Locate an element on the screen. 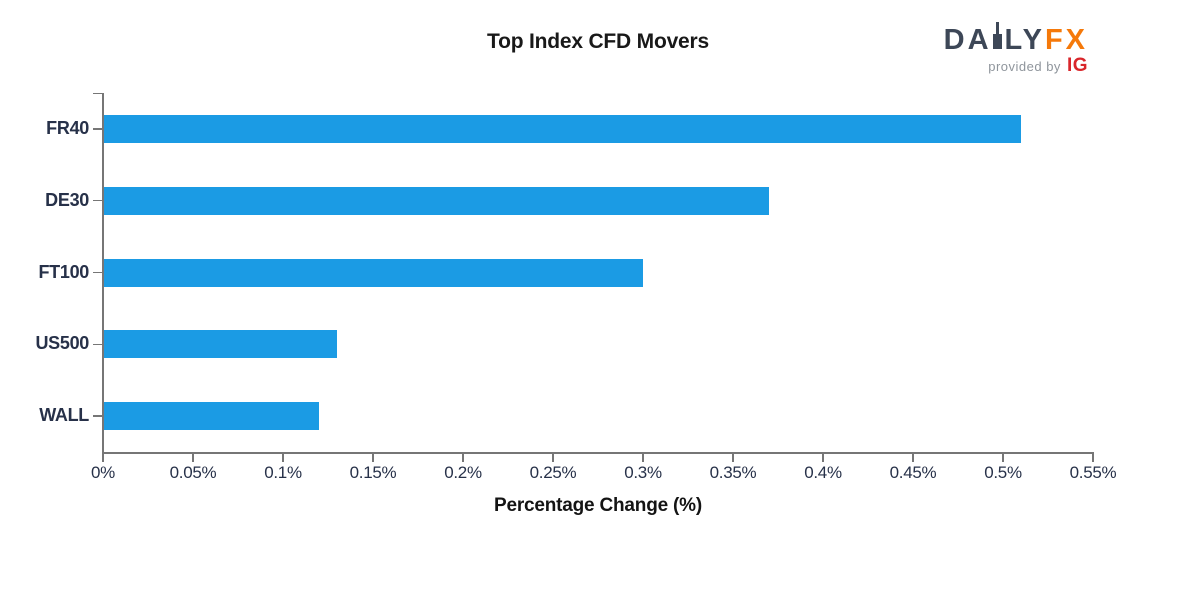 This screenshot has height=600, width=1200. x-tick-label-0.2%: 0.2% is located at coordinates (463, 472).